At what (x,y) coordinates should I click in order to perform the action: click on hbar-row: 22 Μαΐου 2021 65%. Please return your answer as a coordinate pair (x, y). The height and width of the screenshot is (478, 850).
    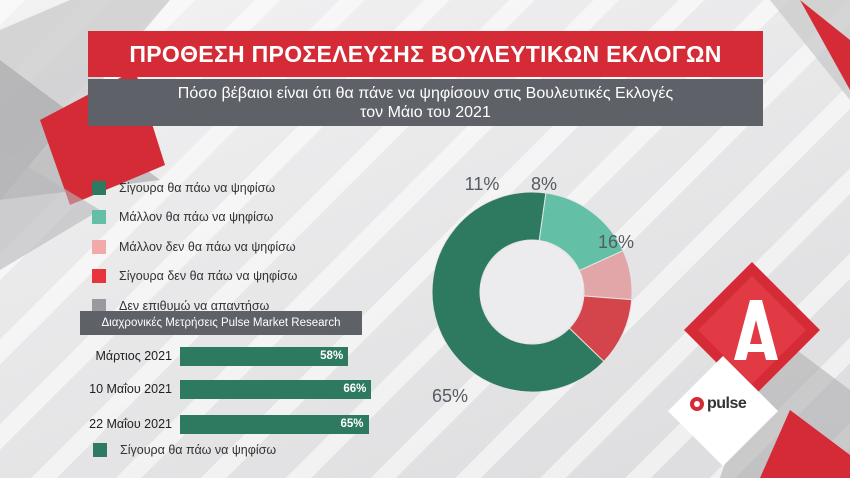
    Looking at the image, I should click on (255, 424).